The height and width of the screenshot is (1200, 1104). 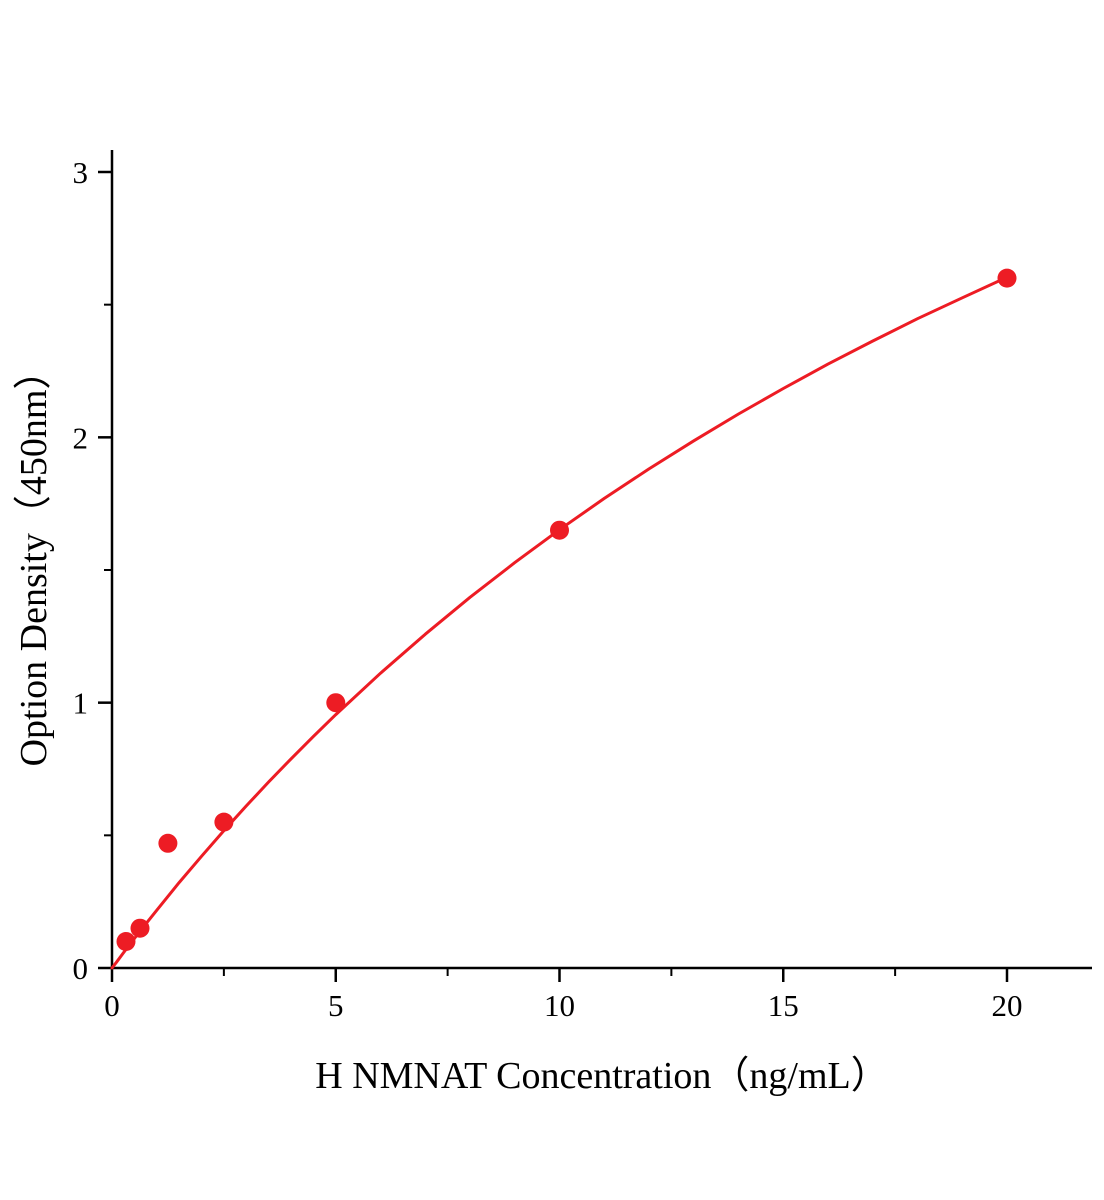 What do you see at coordinates (34, 559) in the screenshot?
I see `y-axis-label: Option Density（450nm）` at bounding box center [34, 559].